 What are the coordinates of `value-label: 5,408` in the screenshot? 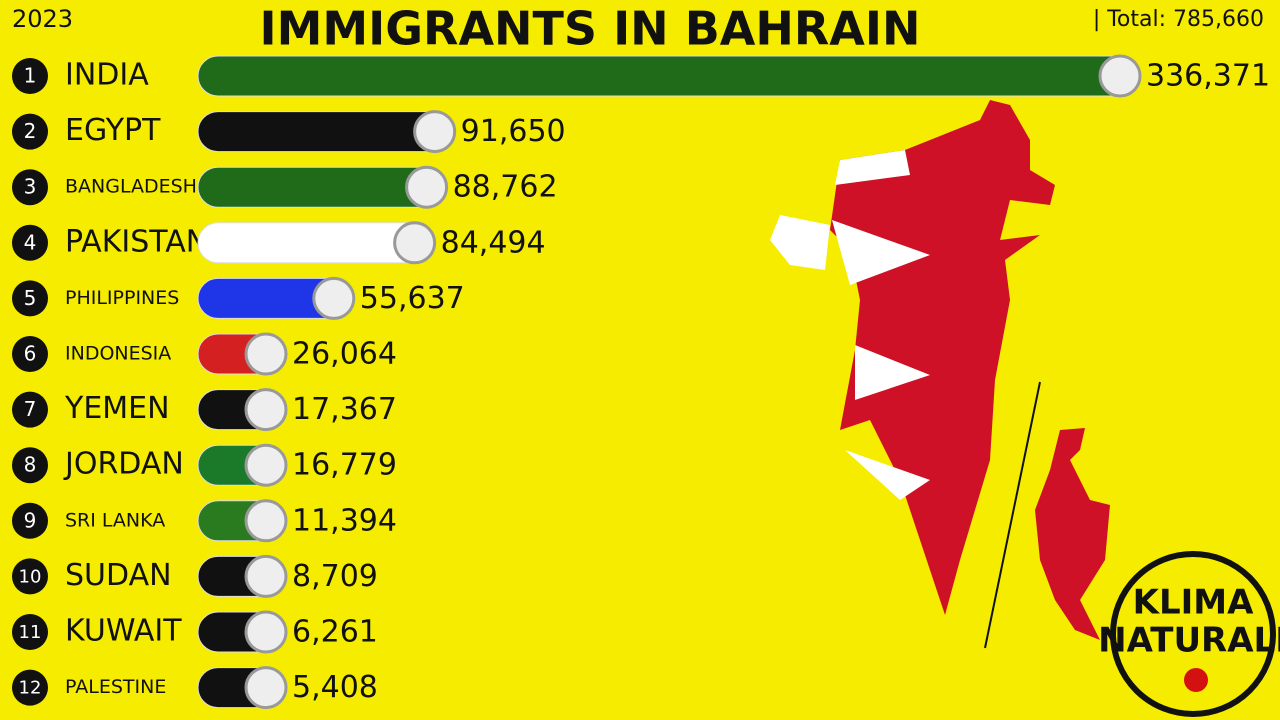 It's located at (335, 687).